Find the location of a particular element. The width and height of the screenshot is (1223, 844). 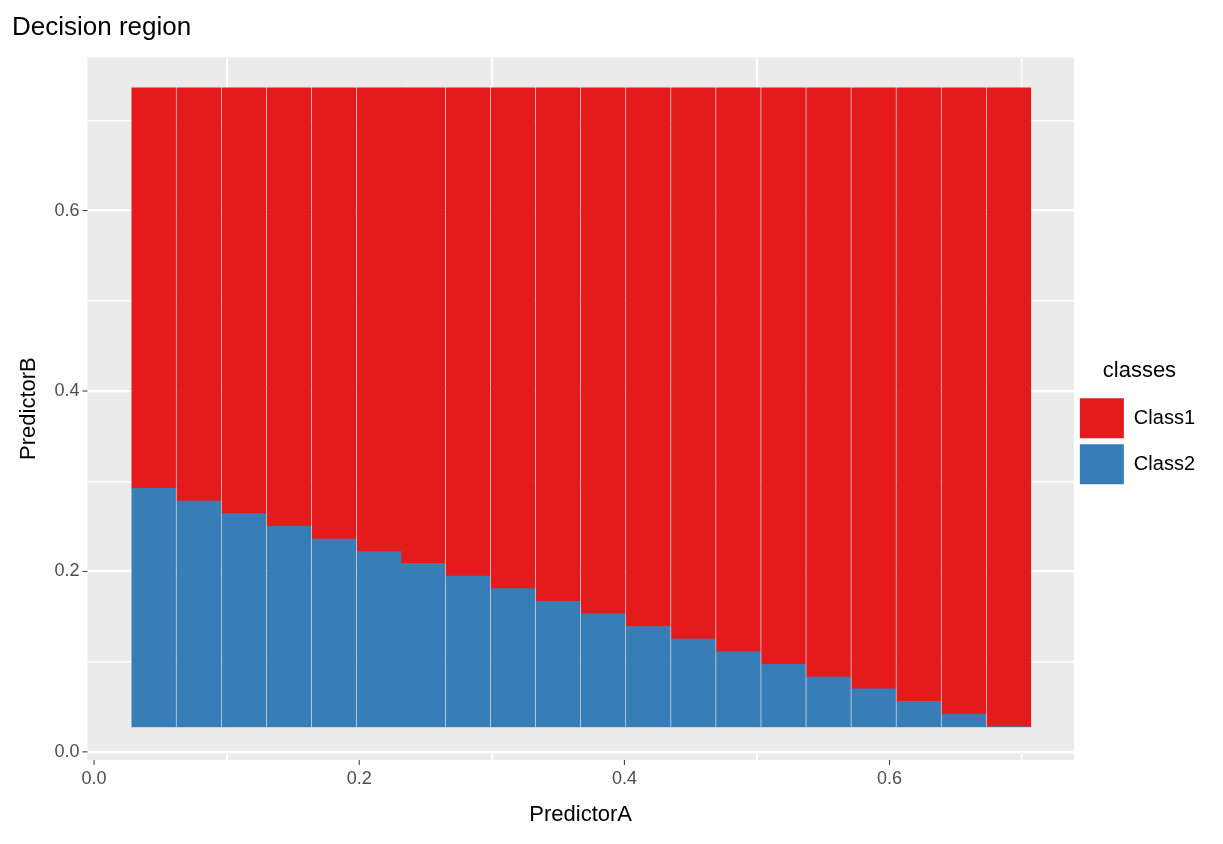

chart-title: Decision region is located at coordinates (102, 25).